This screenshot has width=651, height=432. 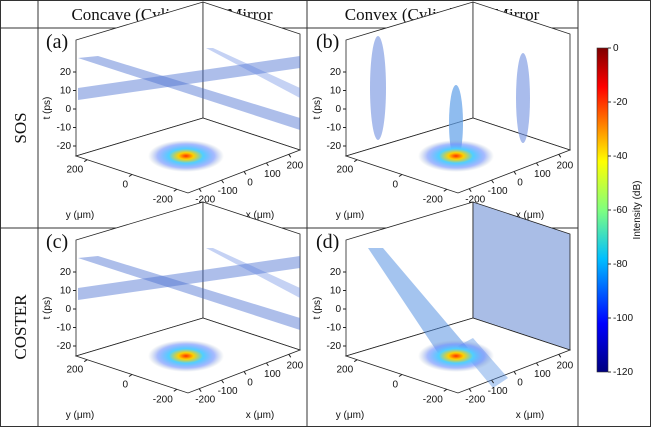 What do you see at coordinates (616, 48) in the screenshot?
I see `colorbar-tick-label: 0` at bounding box center [616, 48].